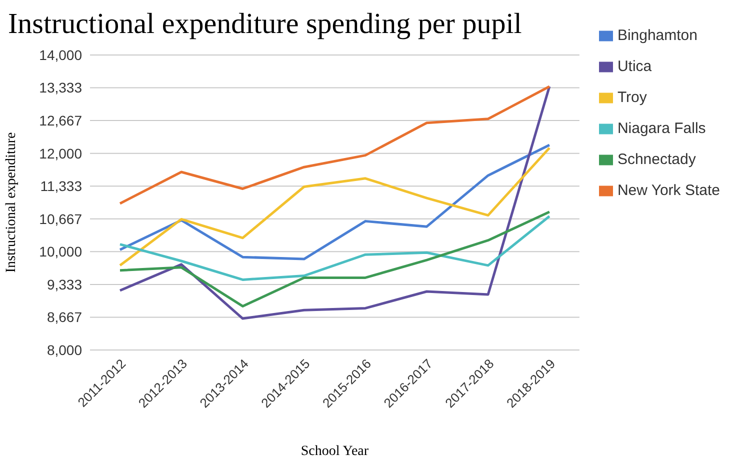 Image resolution: width=740 pixels, height=465 pixels. Describe the element at coordinates (632, 97) in the screenshot. I see `legend-label: Troy` at that location.